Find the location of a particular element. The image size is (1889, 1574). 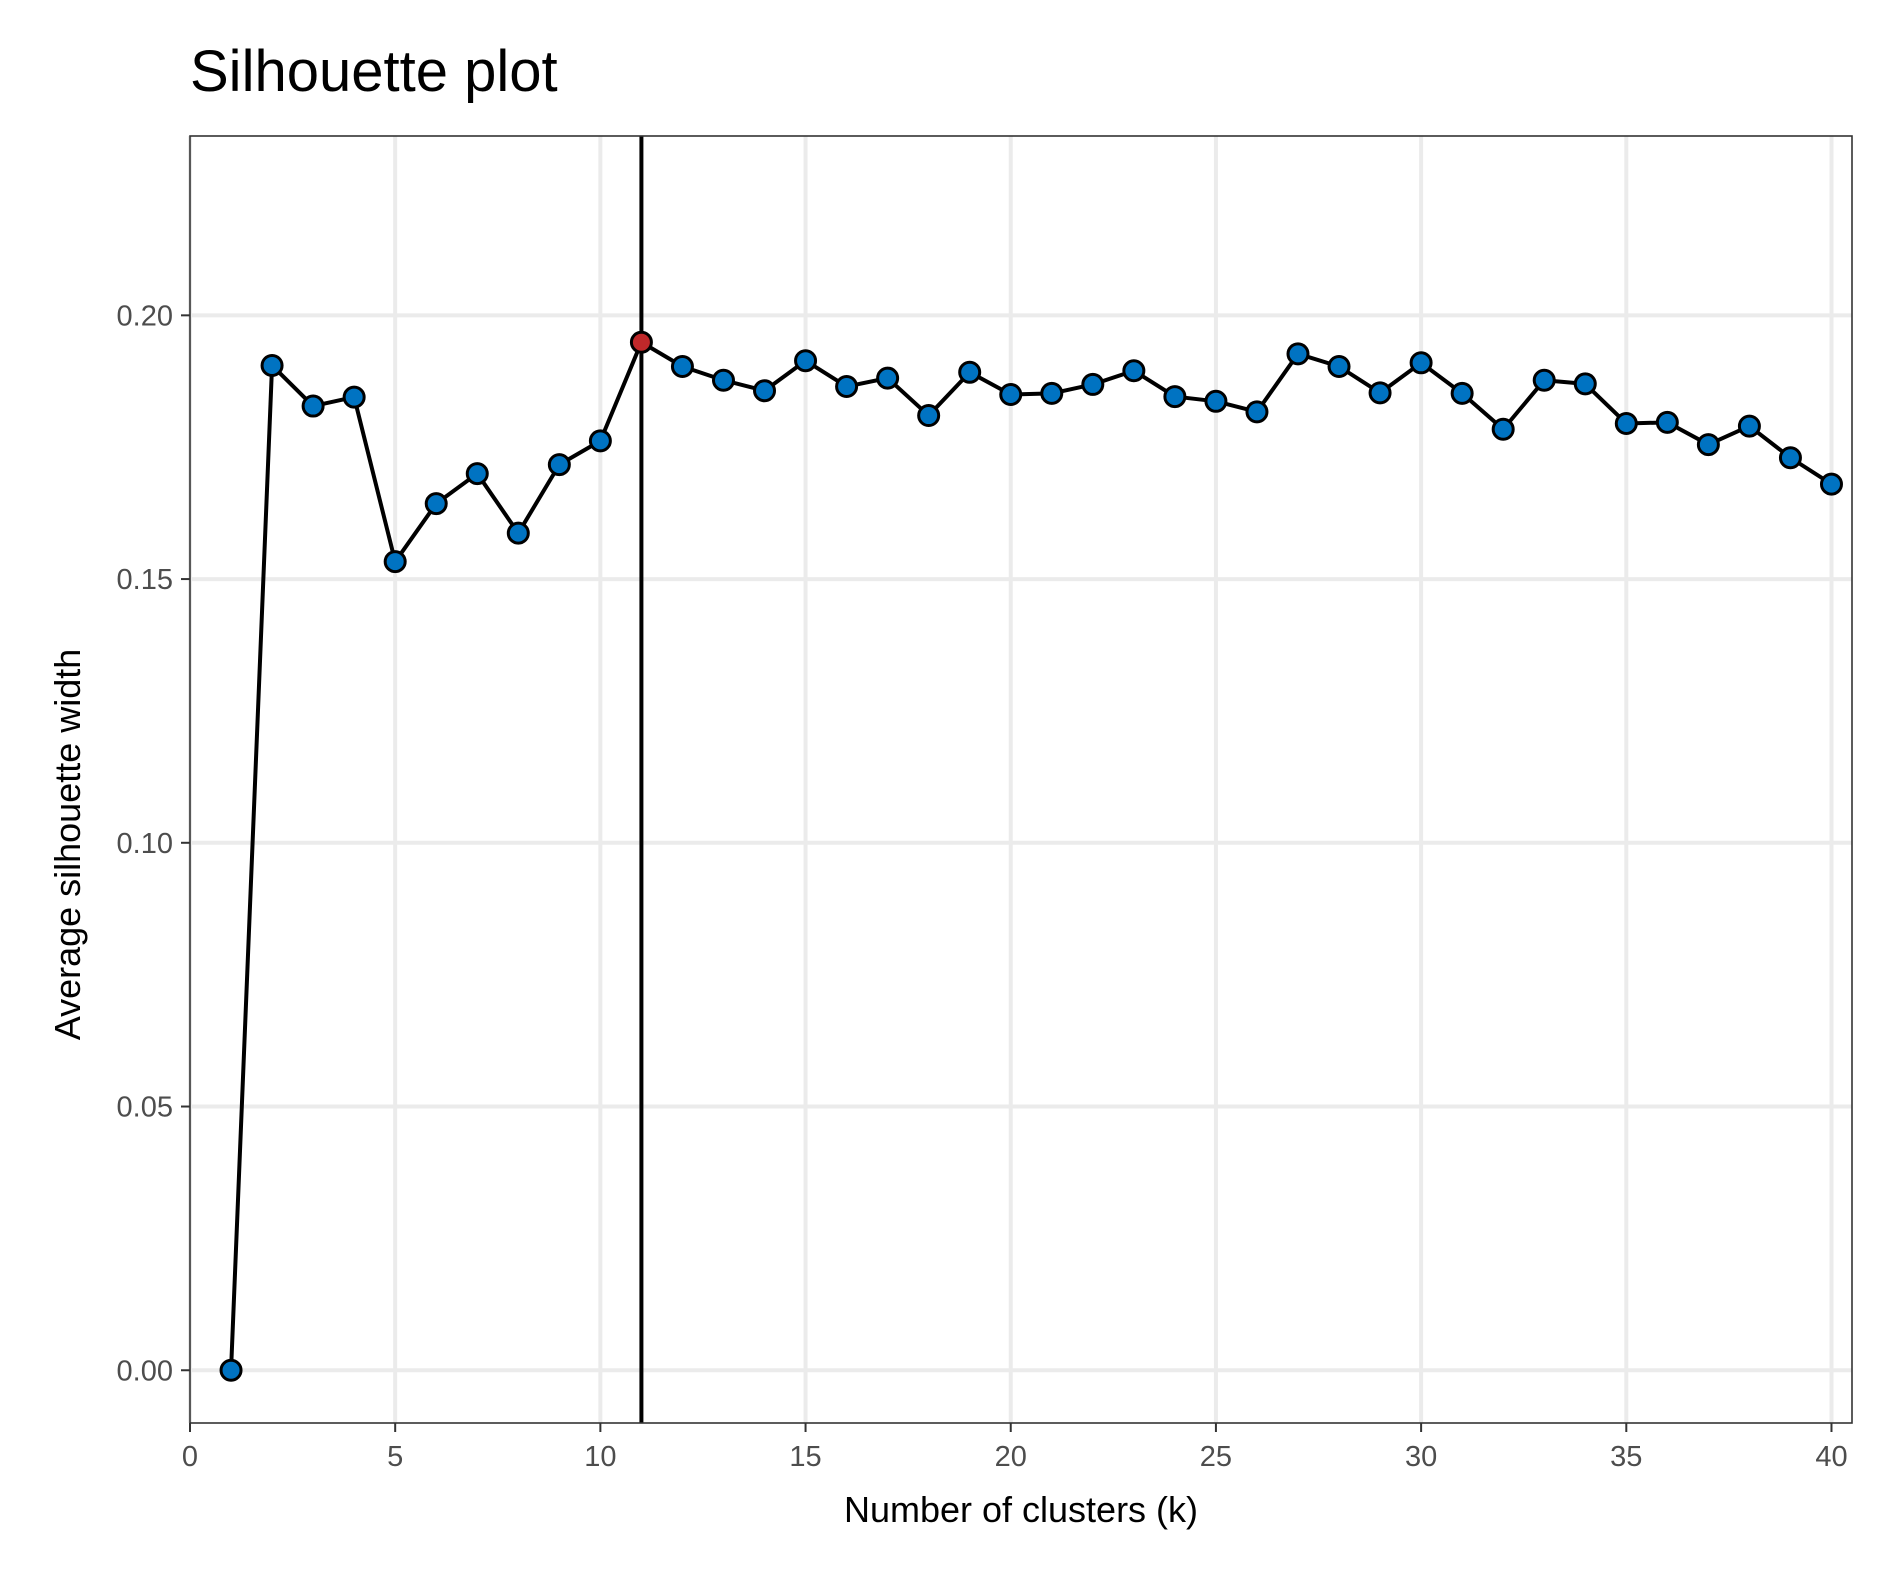

y-axis-ticks: 0.00 0.05 0.10 0.15 0.20 is located at coordinates (153, 843).